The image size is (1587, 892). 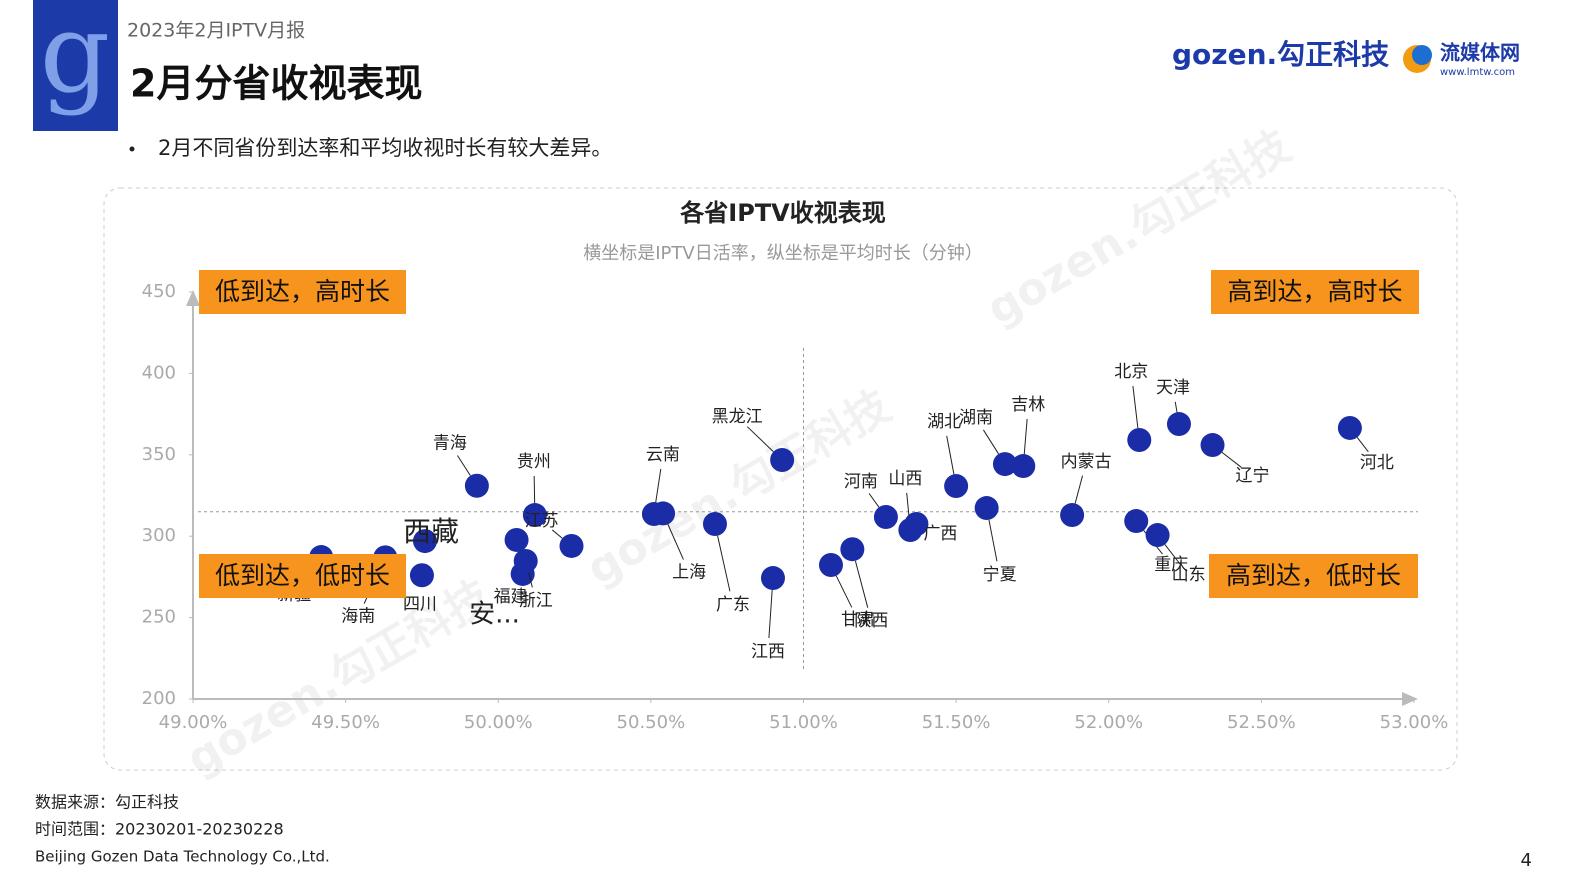 I want to click on point-label: 天津, so click(x=1173, y=388).